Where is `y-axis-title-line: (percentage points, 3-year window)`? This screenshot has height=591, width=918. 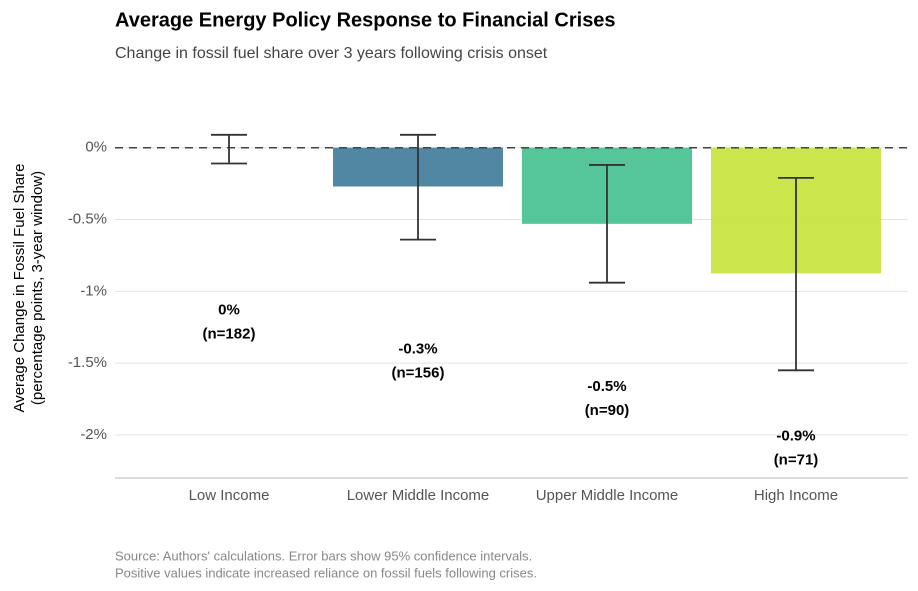 y-axis-title-line: (percentage points, 3-year window) is located at coordinates (37, 288).